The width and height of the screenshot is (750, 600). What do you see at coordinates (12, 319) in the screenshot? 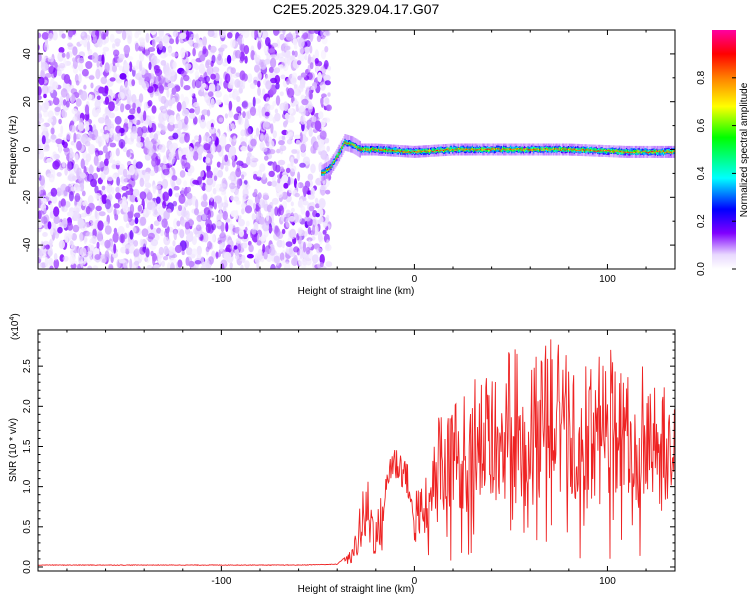
I see `snr-multiplier-exponent: 4` at bounding box center [12, 319].